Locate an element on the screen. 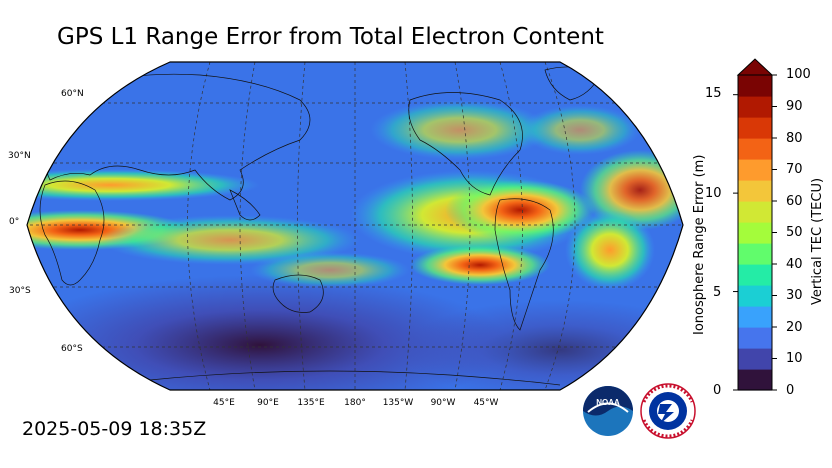 This screenshot has height=468, width=832. lat-label: 0° is located at coordinates (14, 222).